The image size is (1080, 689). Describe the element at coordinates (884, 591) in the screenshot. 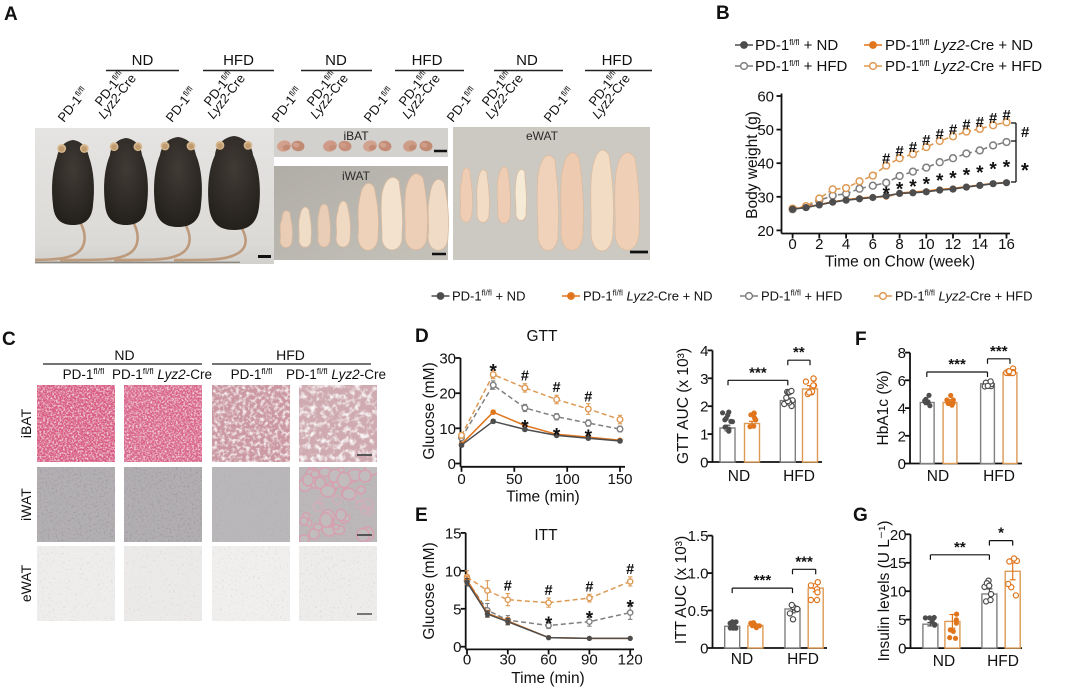

I see `svg-text: Insulin levels (U L⁻¹)` at that location.